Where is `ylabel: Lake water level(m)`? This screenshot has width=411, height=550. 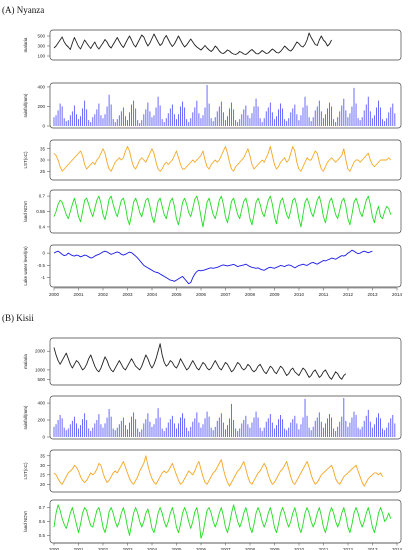 ylabel: Lake water level(m) is located at coordinates (25, 266).